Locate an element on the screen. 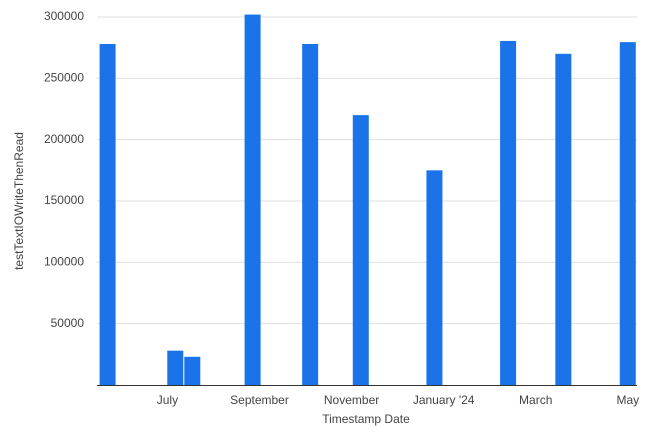 The height and width of the screenshot is (442, 650). y-tick-label: 200000 is located at coordinates (64, 139).